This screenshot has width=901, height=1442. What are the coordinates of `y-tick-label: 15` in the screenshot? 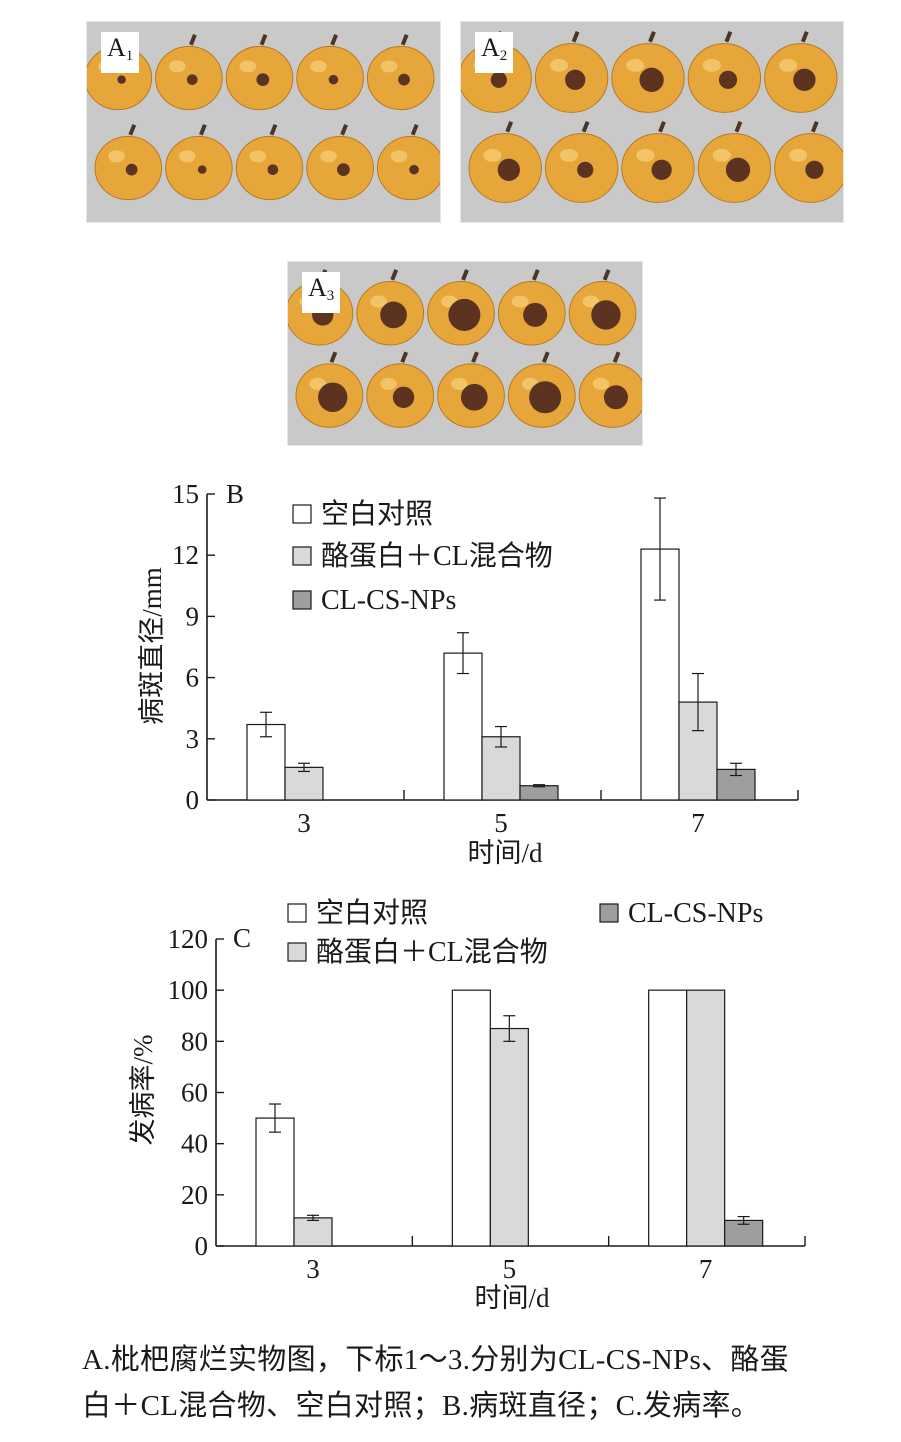 It's located at (185, 494).